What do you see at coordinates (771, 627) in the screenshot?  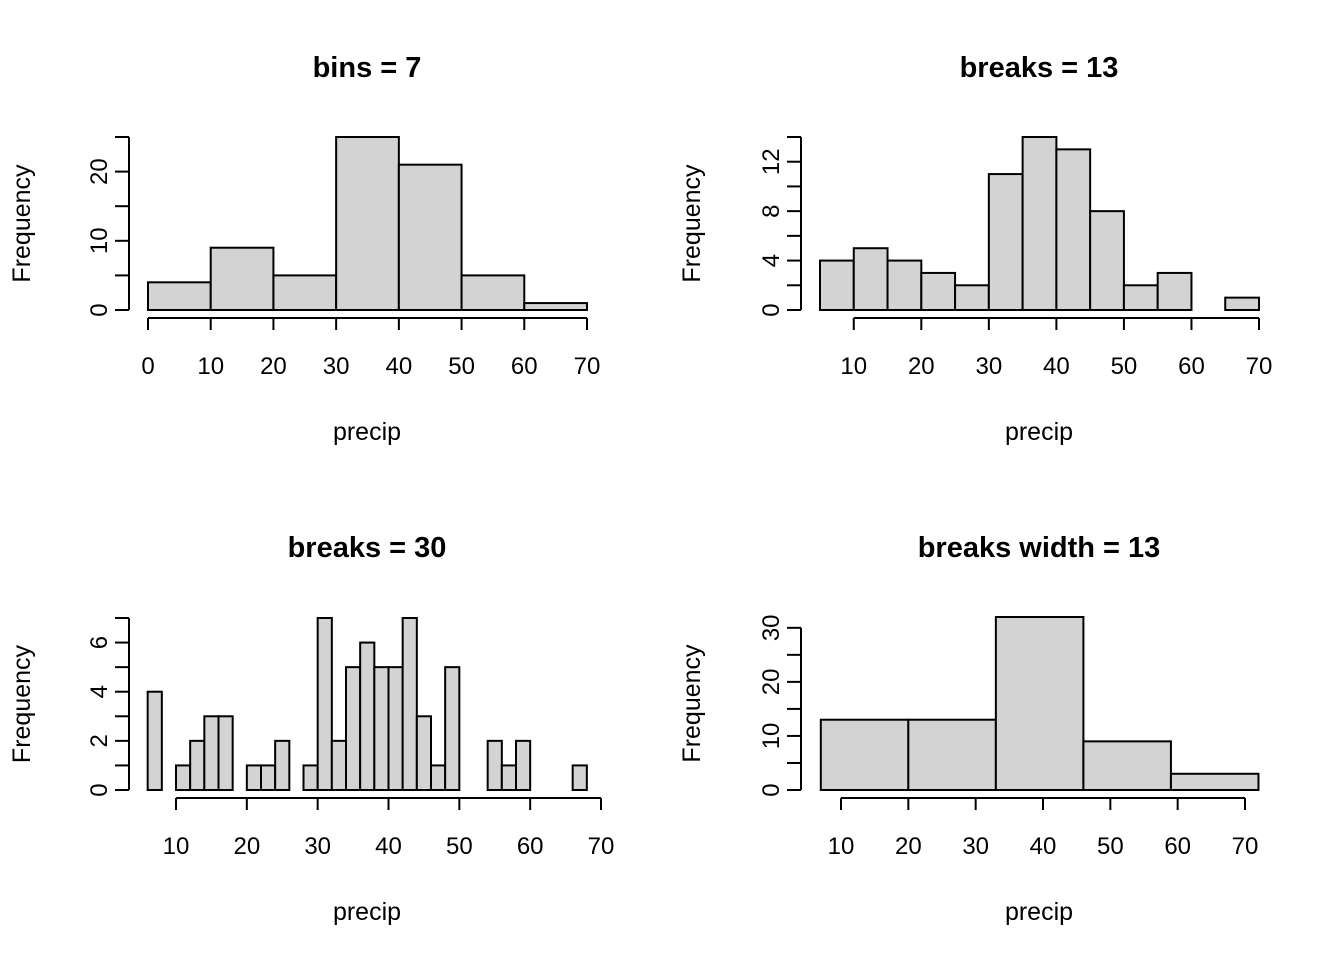 I see `y-tick-label: 30` at bounding box center [771, 627].